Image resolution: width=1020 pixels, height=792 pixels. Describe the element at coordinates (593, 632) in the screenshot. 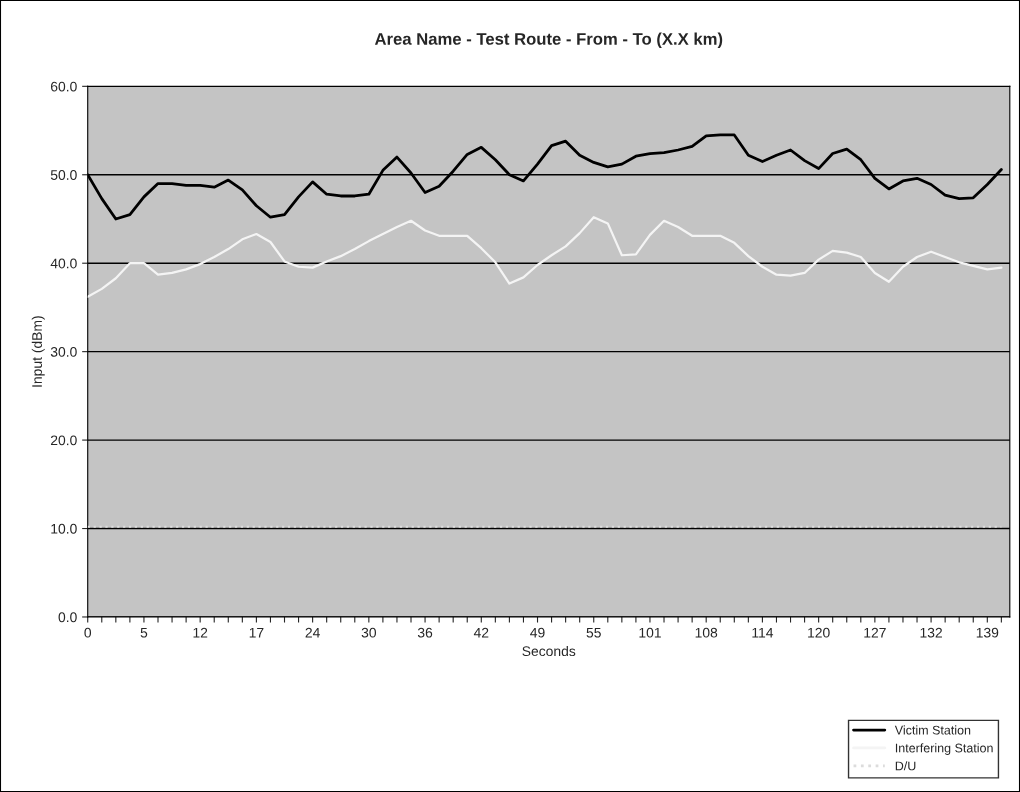

I see `x-tick-label: 55` at that location.